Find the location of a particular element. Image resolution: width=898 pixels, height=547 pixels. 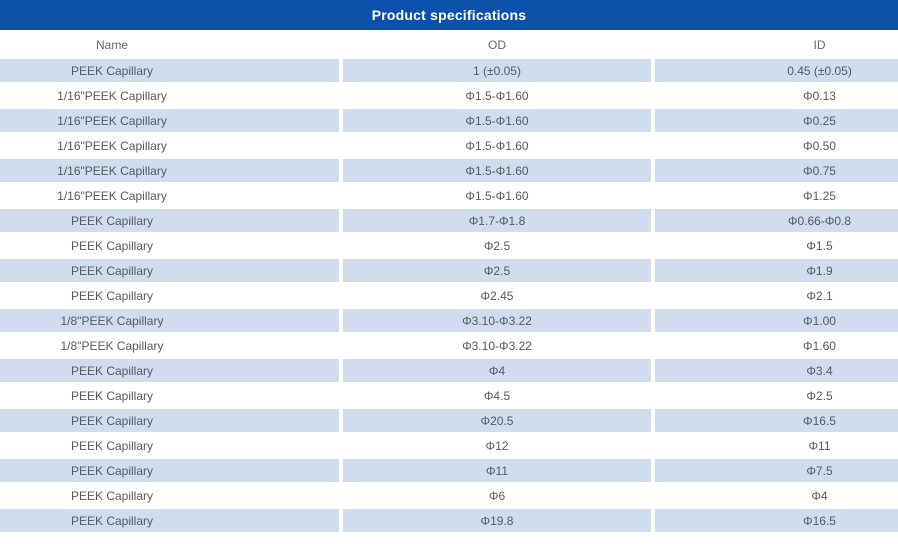

table-row: PEEK Capillary Φ6 Φ4 is located at coordinates (449, 495).